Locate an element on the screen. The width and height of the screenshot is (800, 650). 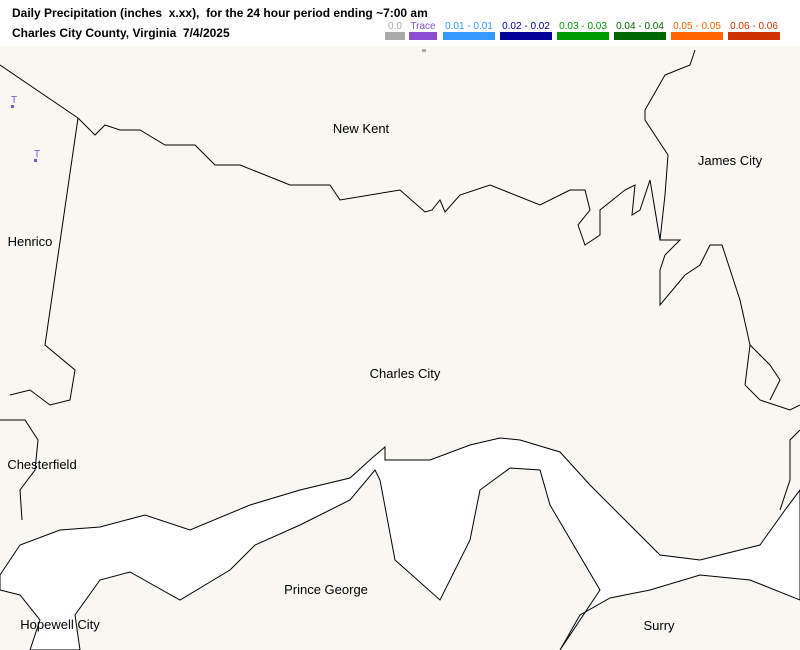
county-label: Prince George is located at coordinates (326, 589).